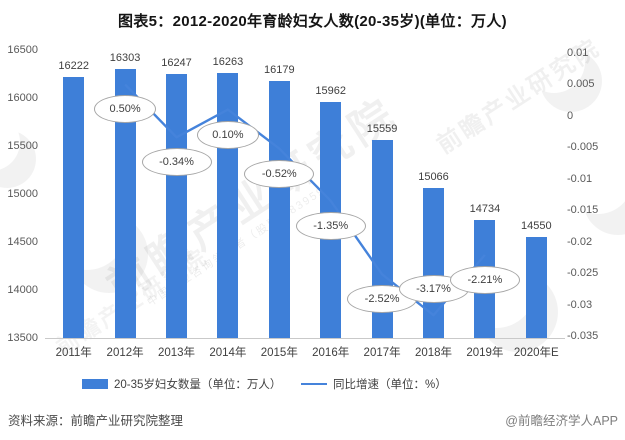 The height and width of the screenshot is (440, 625). What do you see at coordinates (433, 176) in the screenshot?
I see `bar-value-label: 15066` at bounding box center [433, 176].